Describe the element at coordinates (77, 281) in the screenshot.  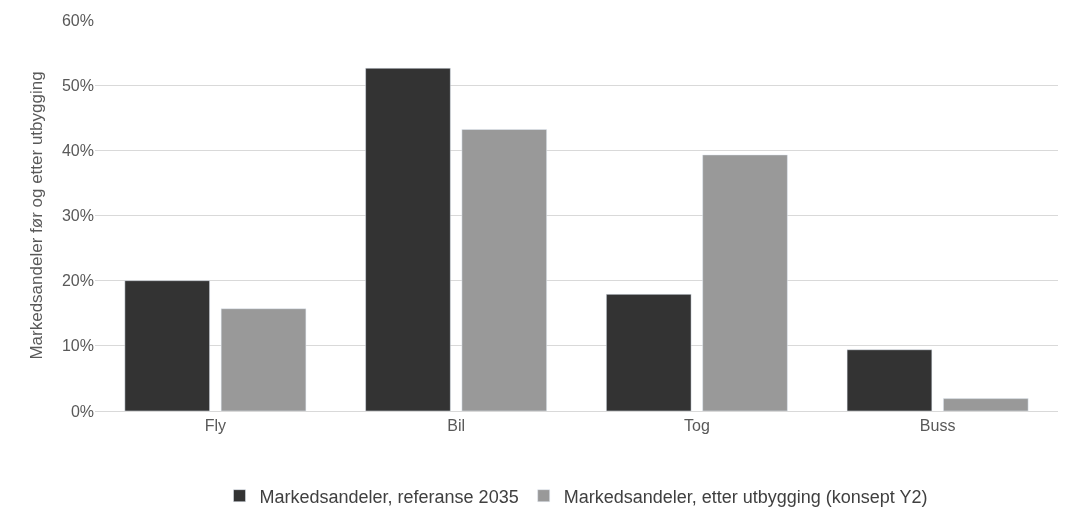
I see `y-tick-label: 20%` at that location.